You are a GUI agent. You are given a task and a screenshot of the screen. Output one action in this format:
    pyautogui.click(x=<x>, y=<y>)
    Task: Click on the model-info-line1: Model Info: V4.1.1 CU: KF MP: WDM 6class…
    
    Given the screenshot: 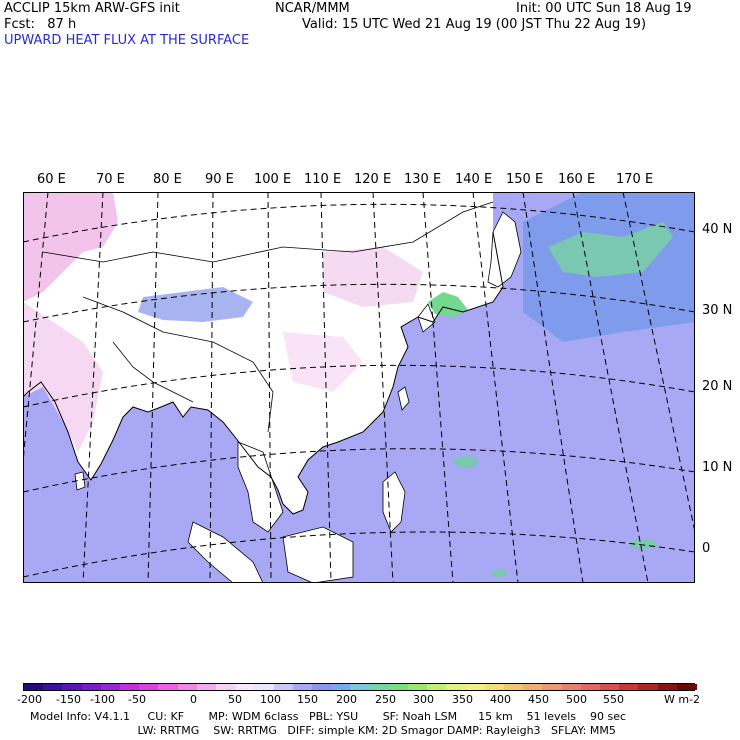 What is the action you would take?
    pyautogui.click(x=328, y=716)
    